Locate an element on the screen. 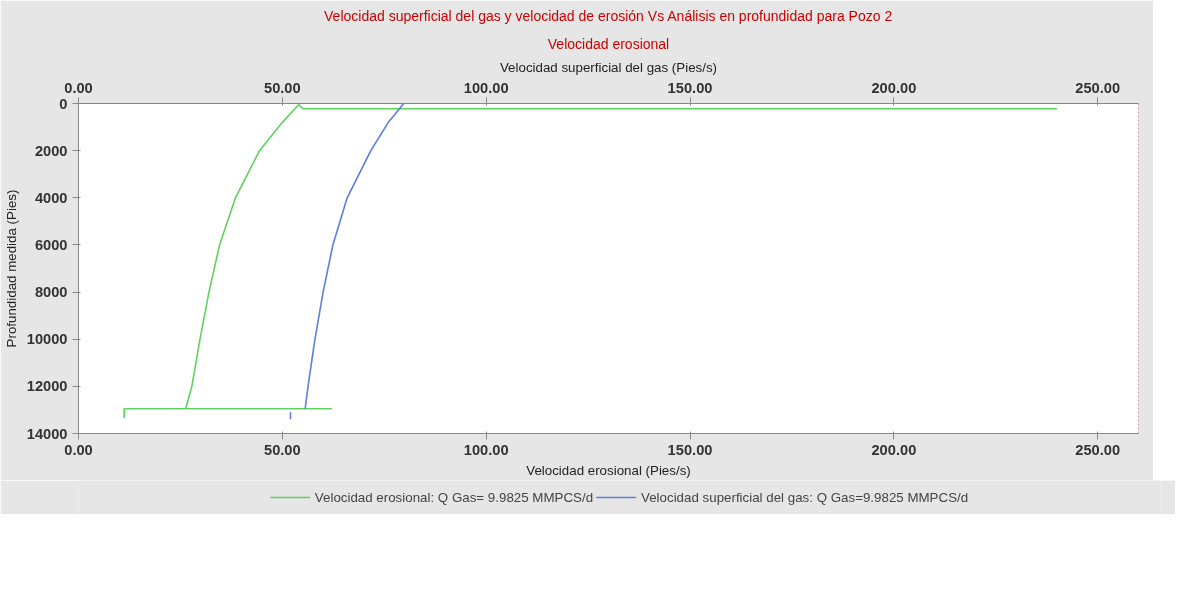 The image size is (1181, 589). x-tick-label: 250.00 is located at coordinates (1098, 87).